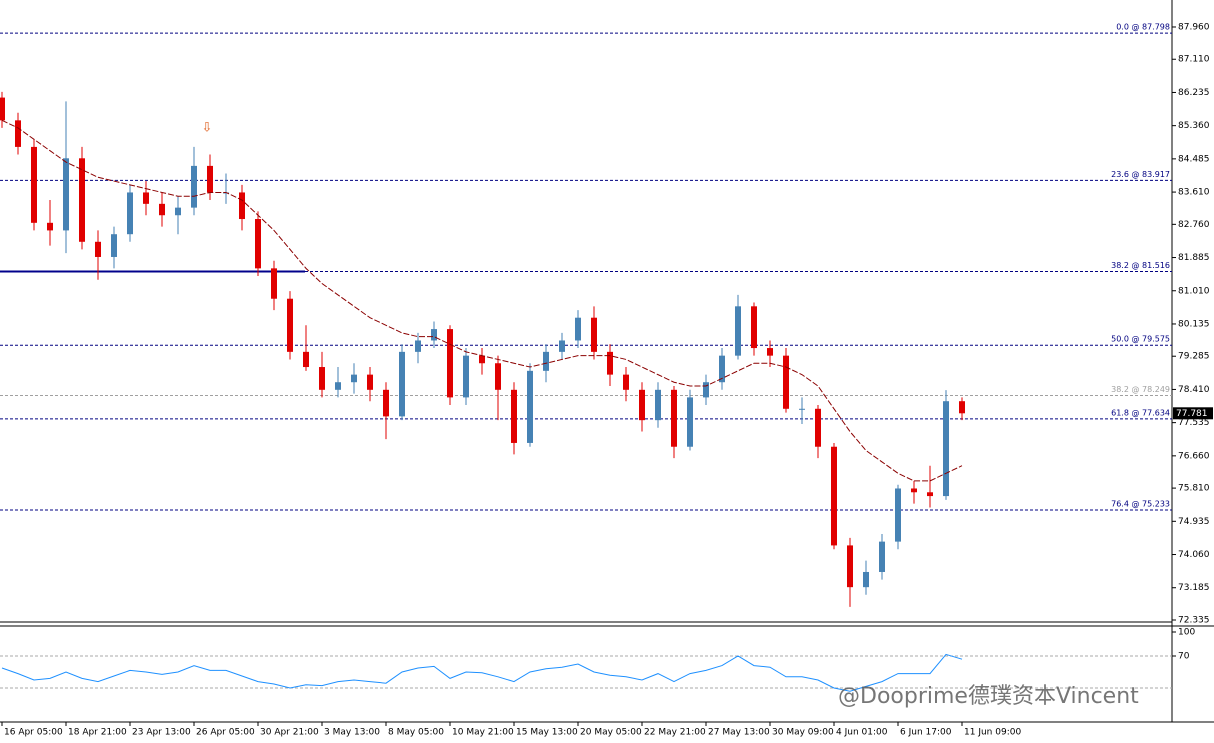 The width and height of the screenshot is (1214, 743). I want to click on x-tick-label: 6 Jun 17:00, so click(926, 733).